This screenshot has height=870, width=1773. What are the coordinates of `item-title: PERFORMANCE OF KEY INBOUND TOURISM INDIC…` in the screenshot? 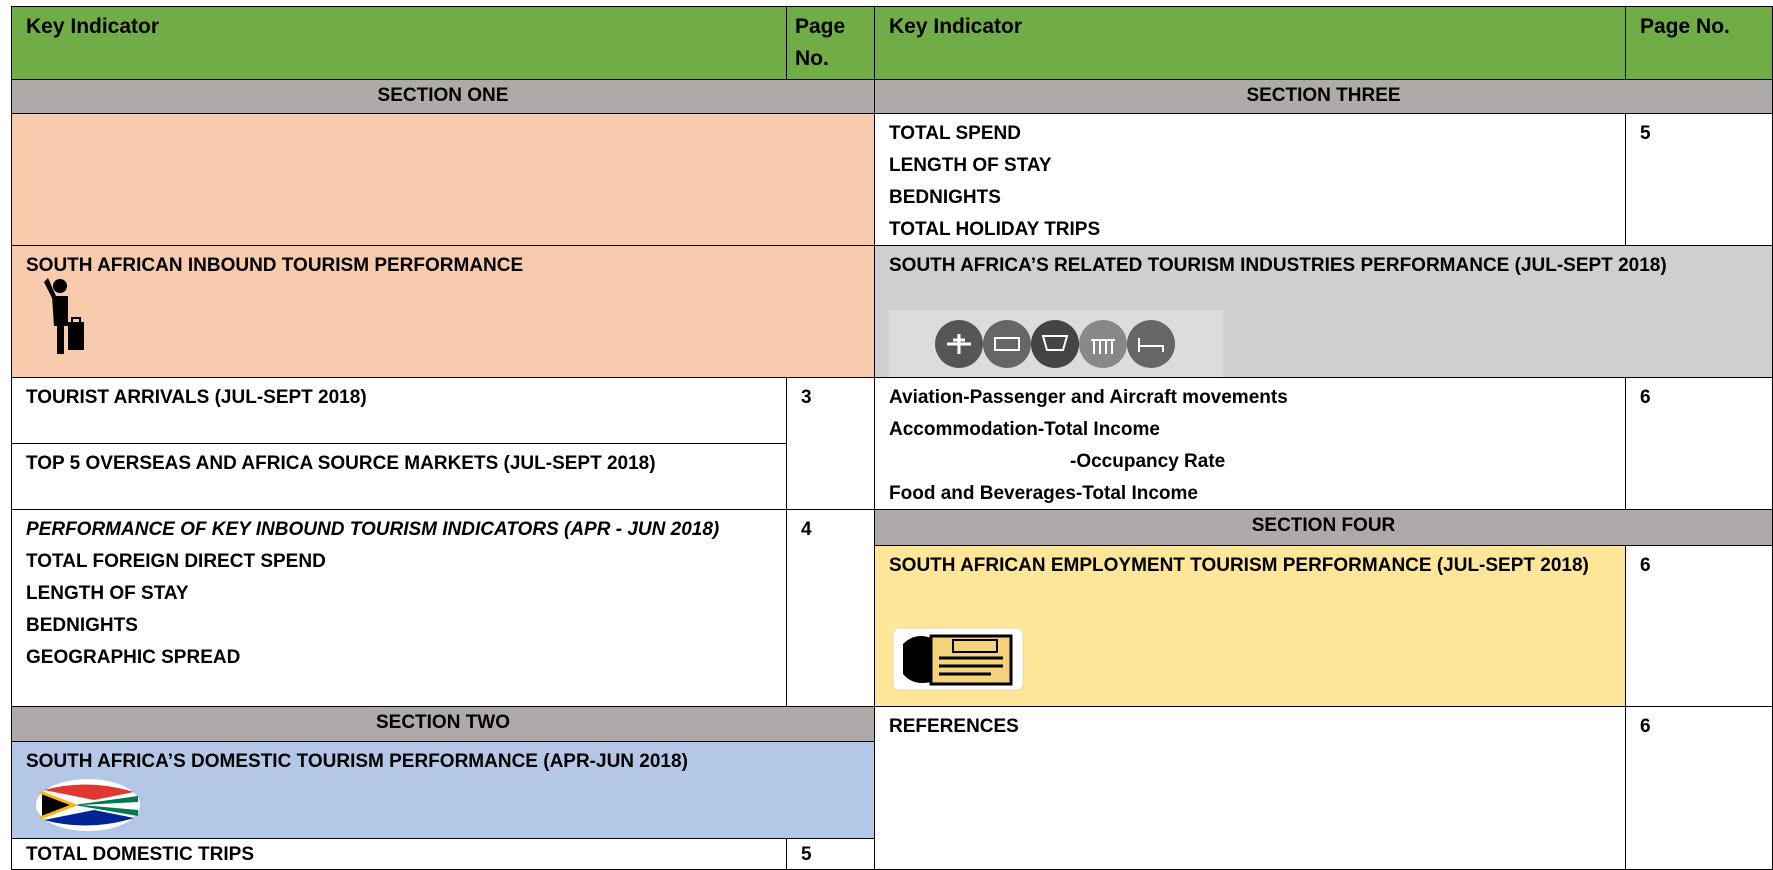 It's located at (373, 529).